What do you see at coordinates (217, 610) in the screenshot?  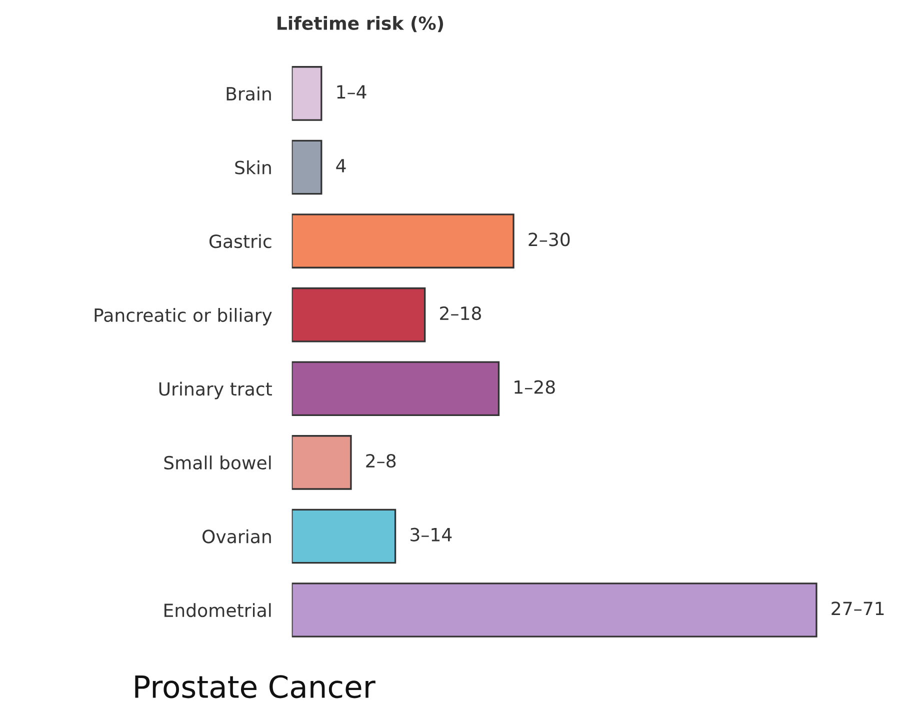 I see `y-tick-label: Endometrial` at bounding box center [217, 610].